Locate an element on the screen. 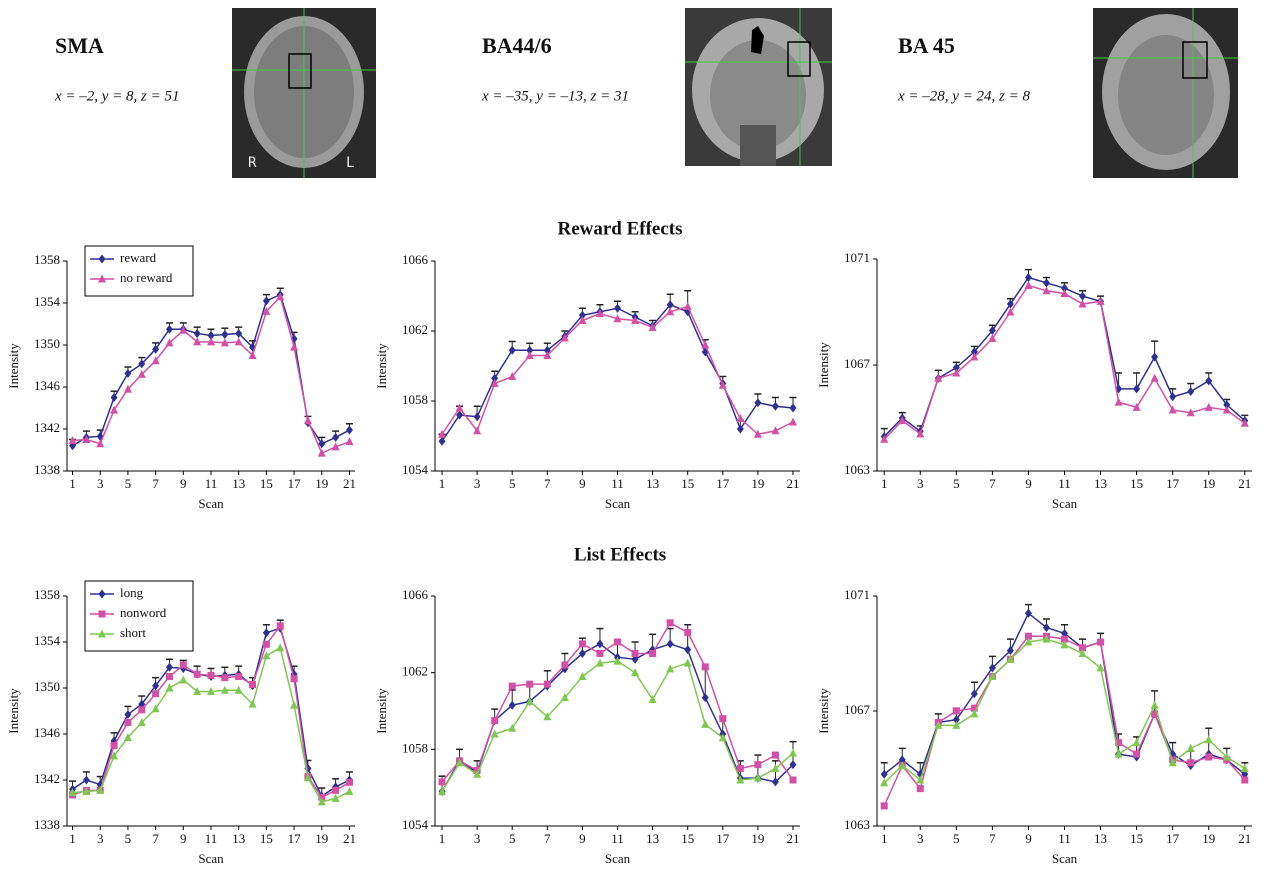 The image size is (1264, 875). y-tick-label: 1058 is located at coordinates (415, 747).